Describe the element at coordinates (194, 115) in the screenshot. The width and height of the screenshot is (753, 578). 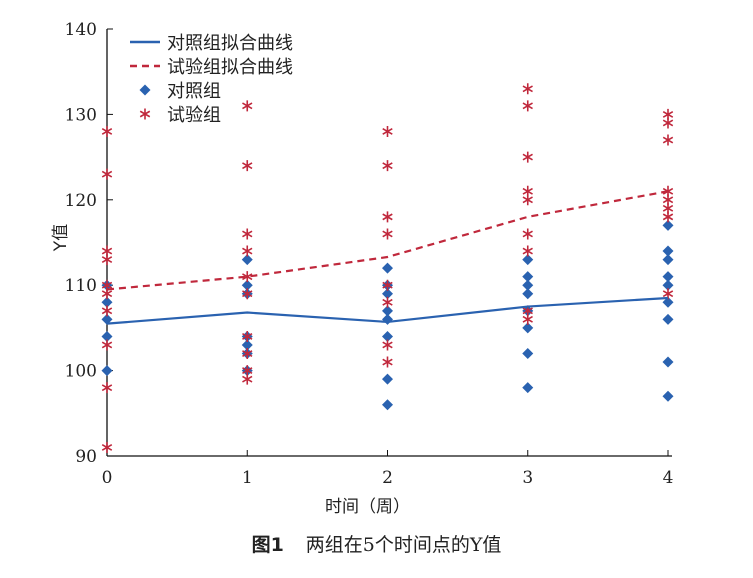
I see `legend-label: 试验组` at that location.